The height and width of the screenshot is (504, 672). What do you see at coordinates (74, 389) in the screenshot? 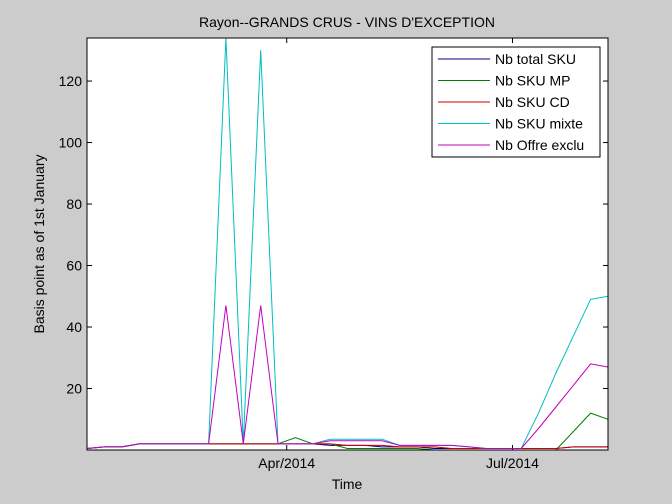
I see `y-tick-label-0: 20` at bounding box center [74, 389].